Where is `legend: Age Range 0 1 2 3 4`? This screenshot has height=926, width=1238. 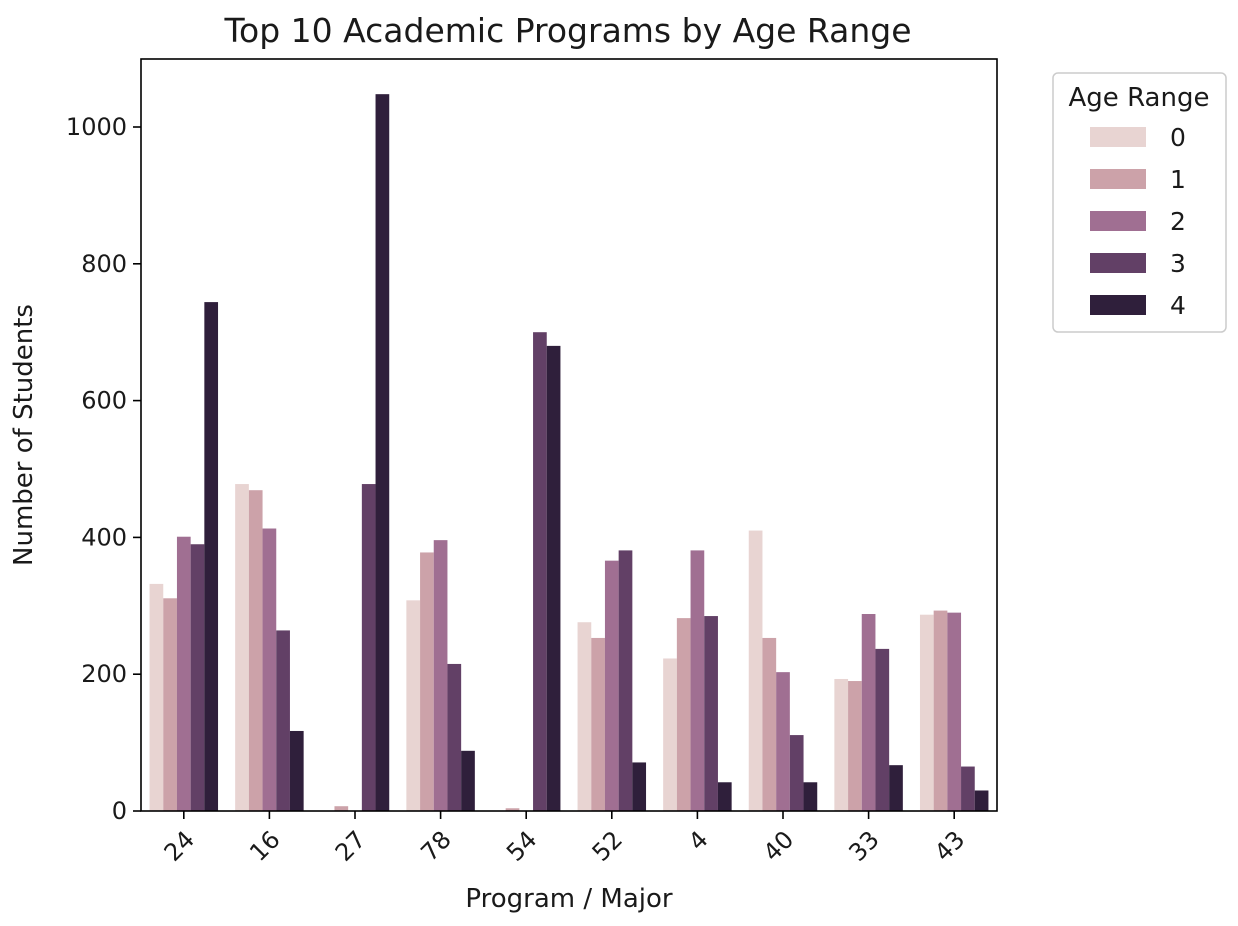 legend: Age Range 0 1 2 3 4 is located at coordinates (1139, 202).